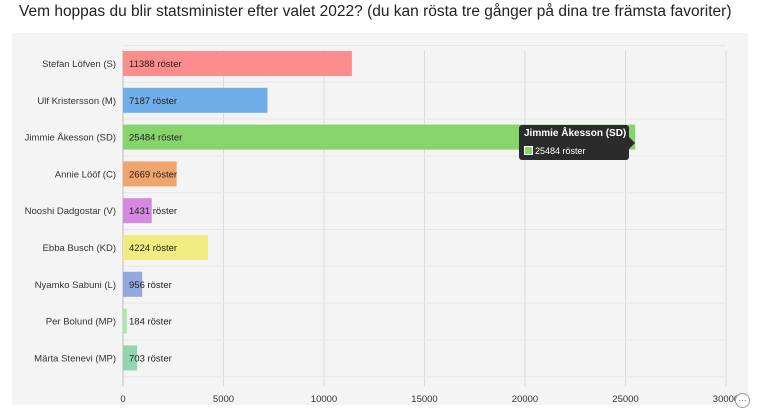  I want to click on x-tick-label-5: 25000, so click(625, 399).